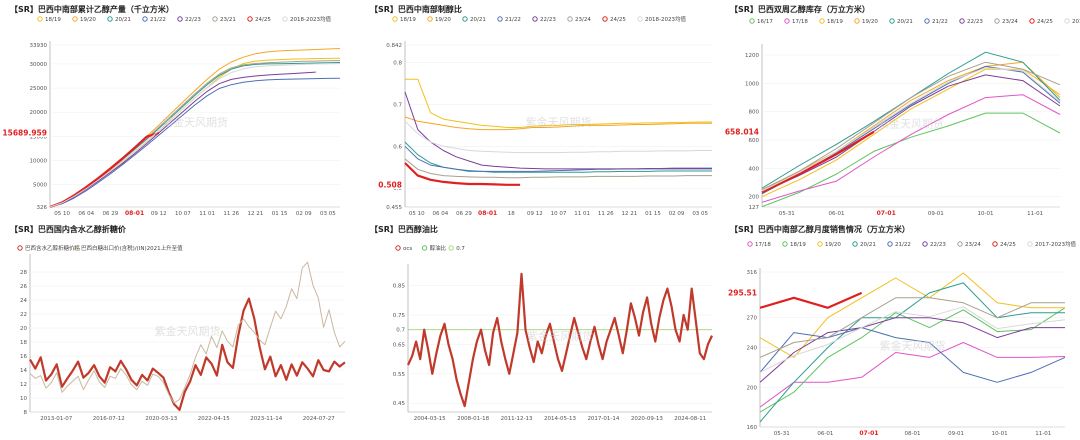  I want to click on highlight-value: 295.51, so click(742, 292).